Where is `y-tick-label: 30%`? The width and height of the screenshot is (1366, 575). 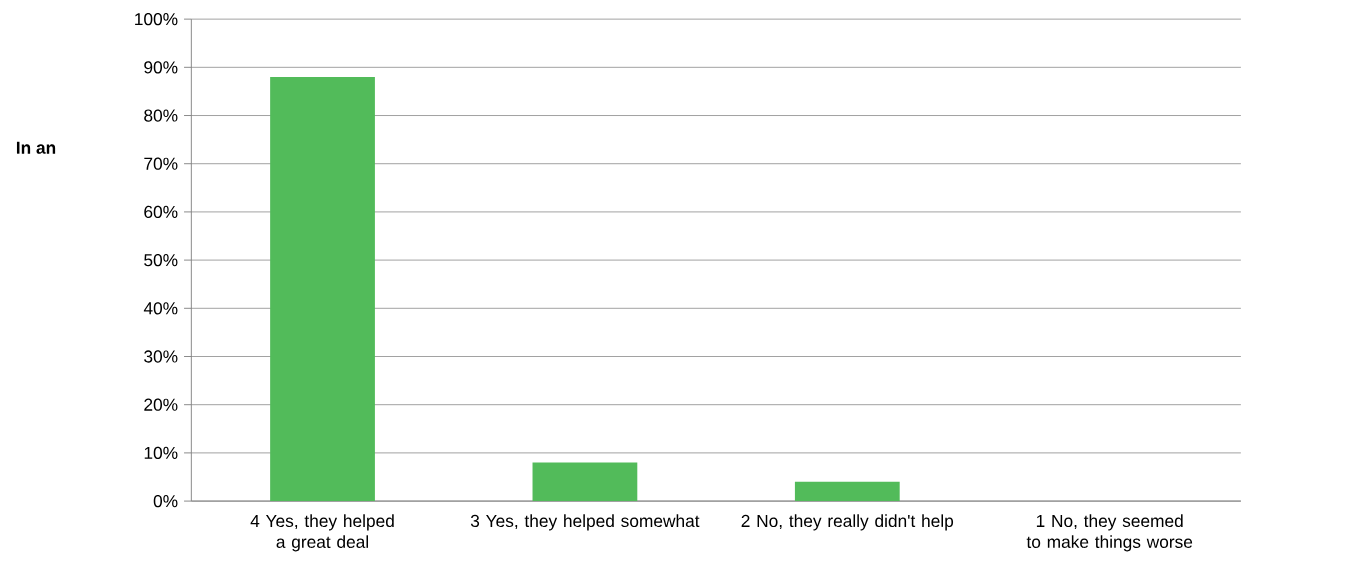 y-tick-label: 30% is located at coordinates (161, 356).